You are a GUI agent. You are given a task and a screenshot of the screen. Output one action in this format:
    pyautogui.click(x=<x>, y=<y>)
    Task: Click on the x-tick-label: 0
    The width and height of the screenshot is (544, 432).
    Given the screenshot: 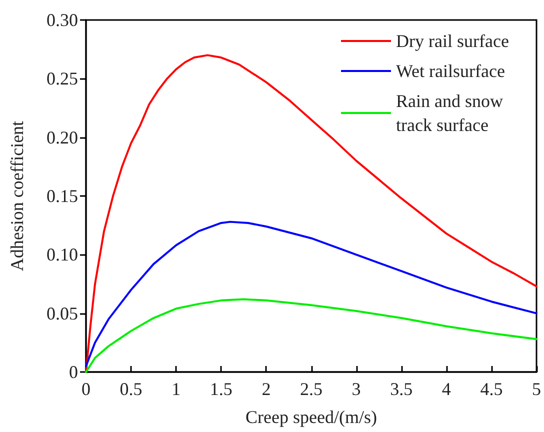 What is the action you would take?
    pyautogui.click(x=86, y=389)
    